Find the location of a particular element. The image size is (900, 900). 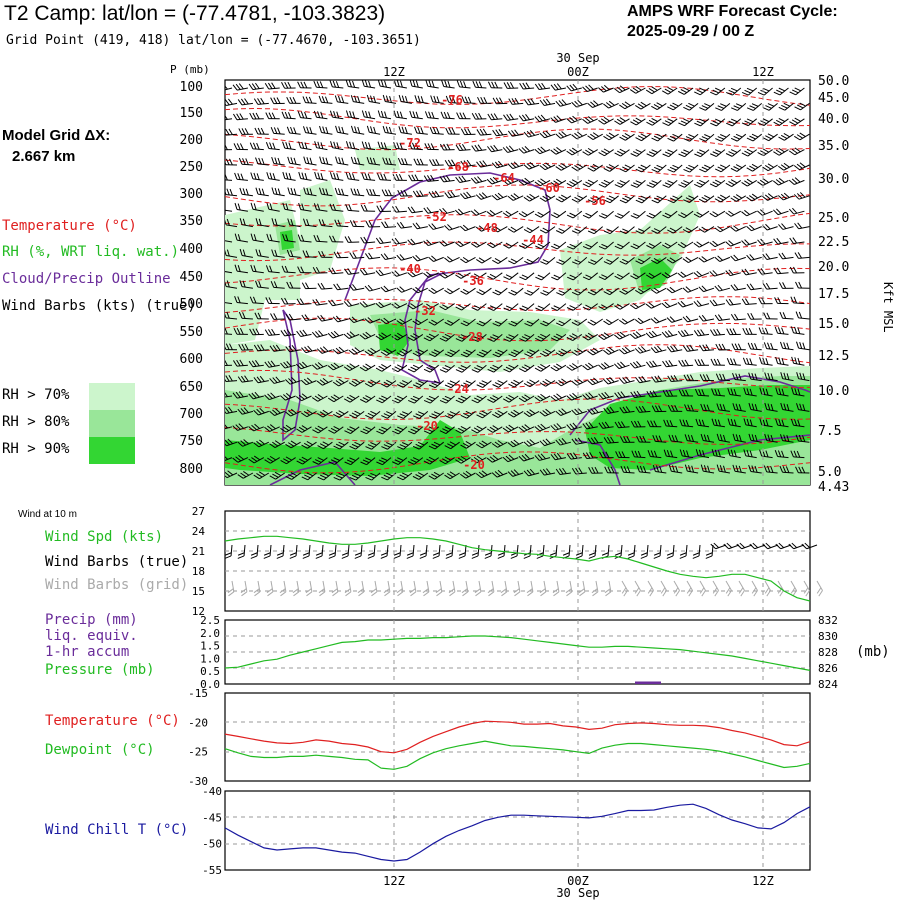

temp-tick--30: -30 is located at coordinates (198, 781).